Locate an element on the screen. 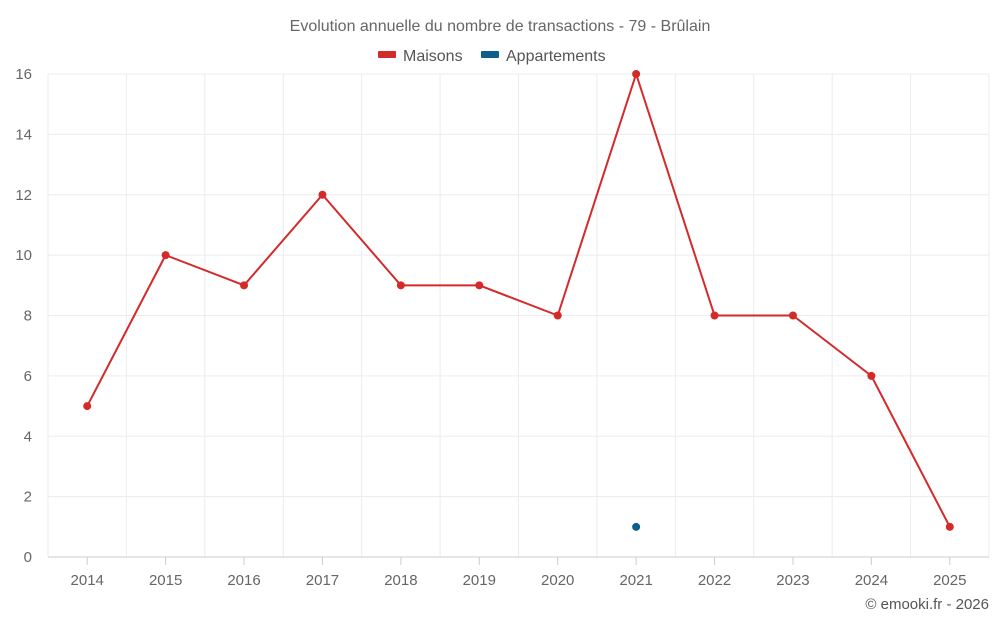 The width and height of the screenshot is (1000, 625). y-tick-label: 6 is located at coordinates (28, 376).